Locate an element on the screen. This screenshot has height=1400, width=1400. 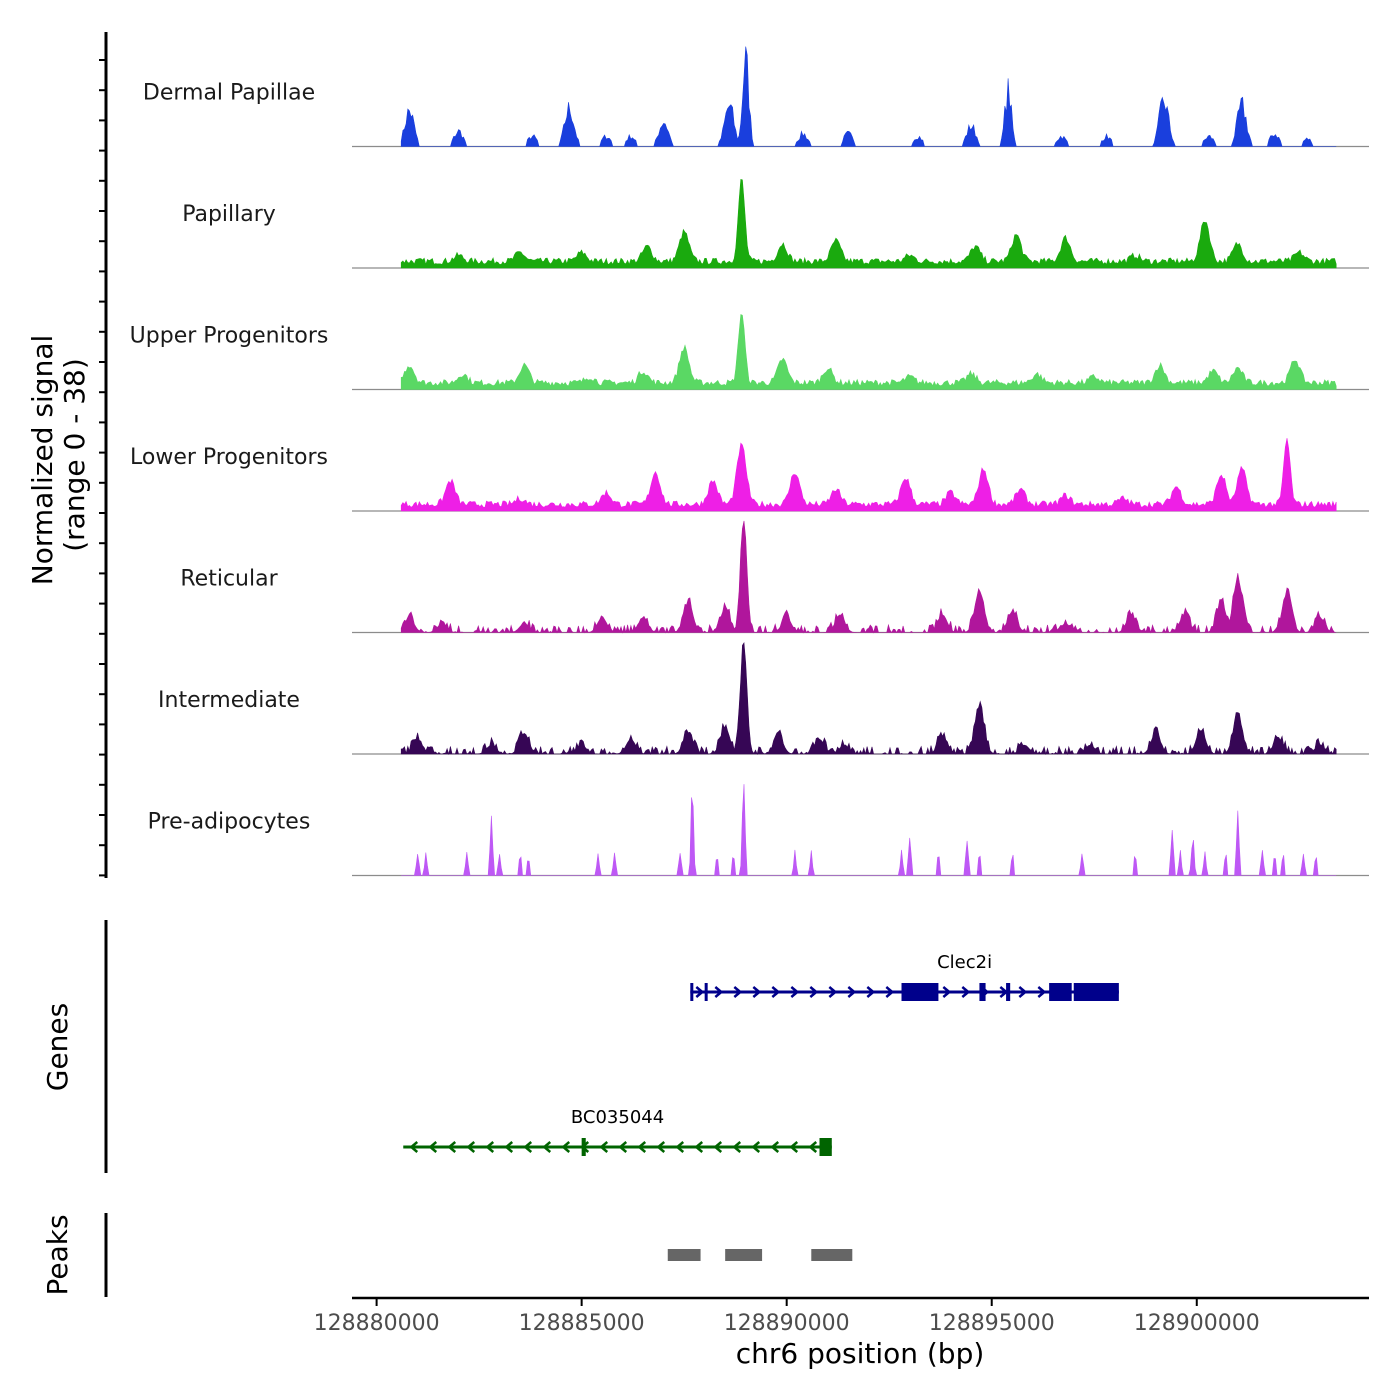
track-label: Dermal Papillae is located at coordinates (229, 93).